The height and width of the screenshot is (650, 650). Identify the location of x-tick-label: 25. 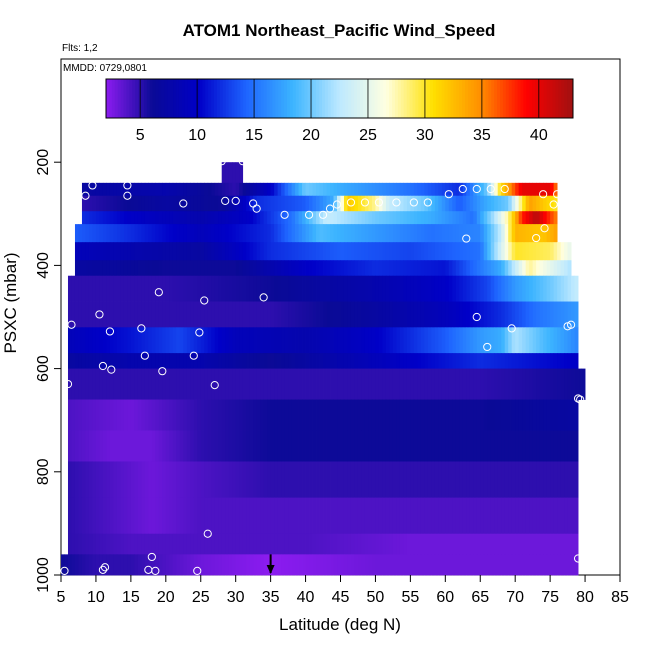
(201, 597).